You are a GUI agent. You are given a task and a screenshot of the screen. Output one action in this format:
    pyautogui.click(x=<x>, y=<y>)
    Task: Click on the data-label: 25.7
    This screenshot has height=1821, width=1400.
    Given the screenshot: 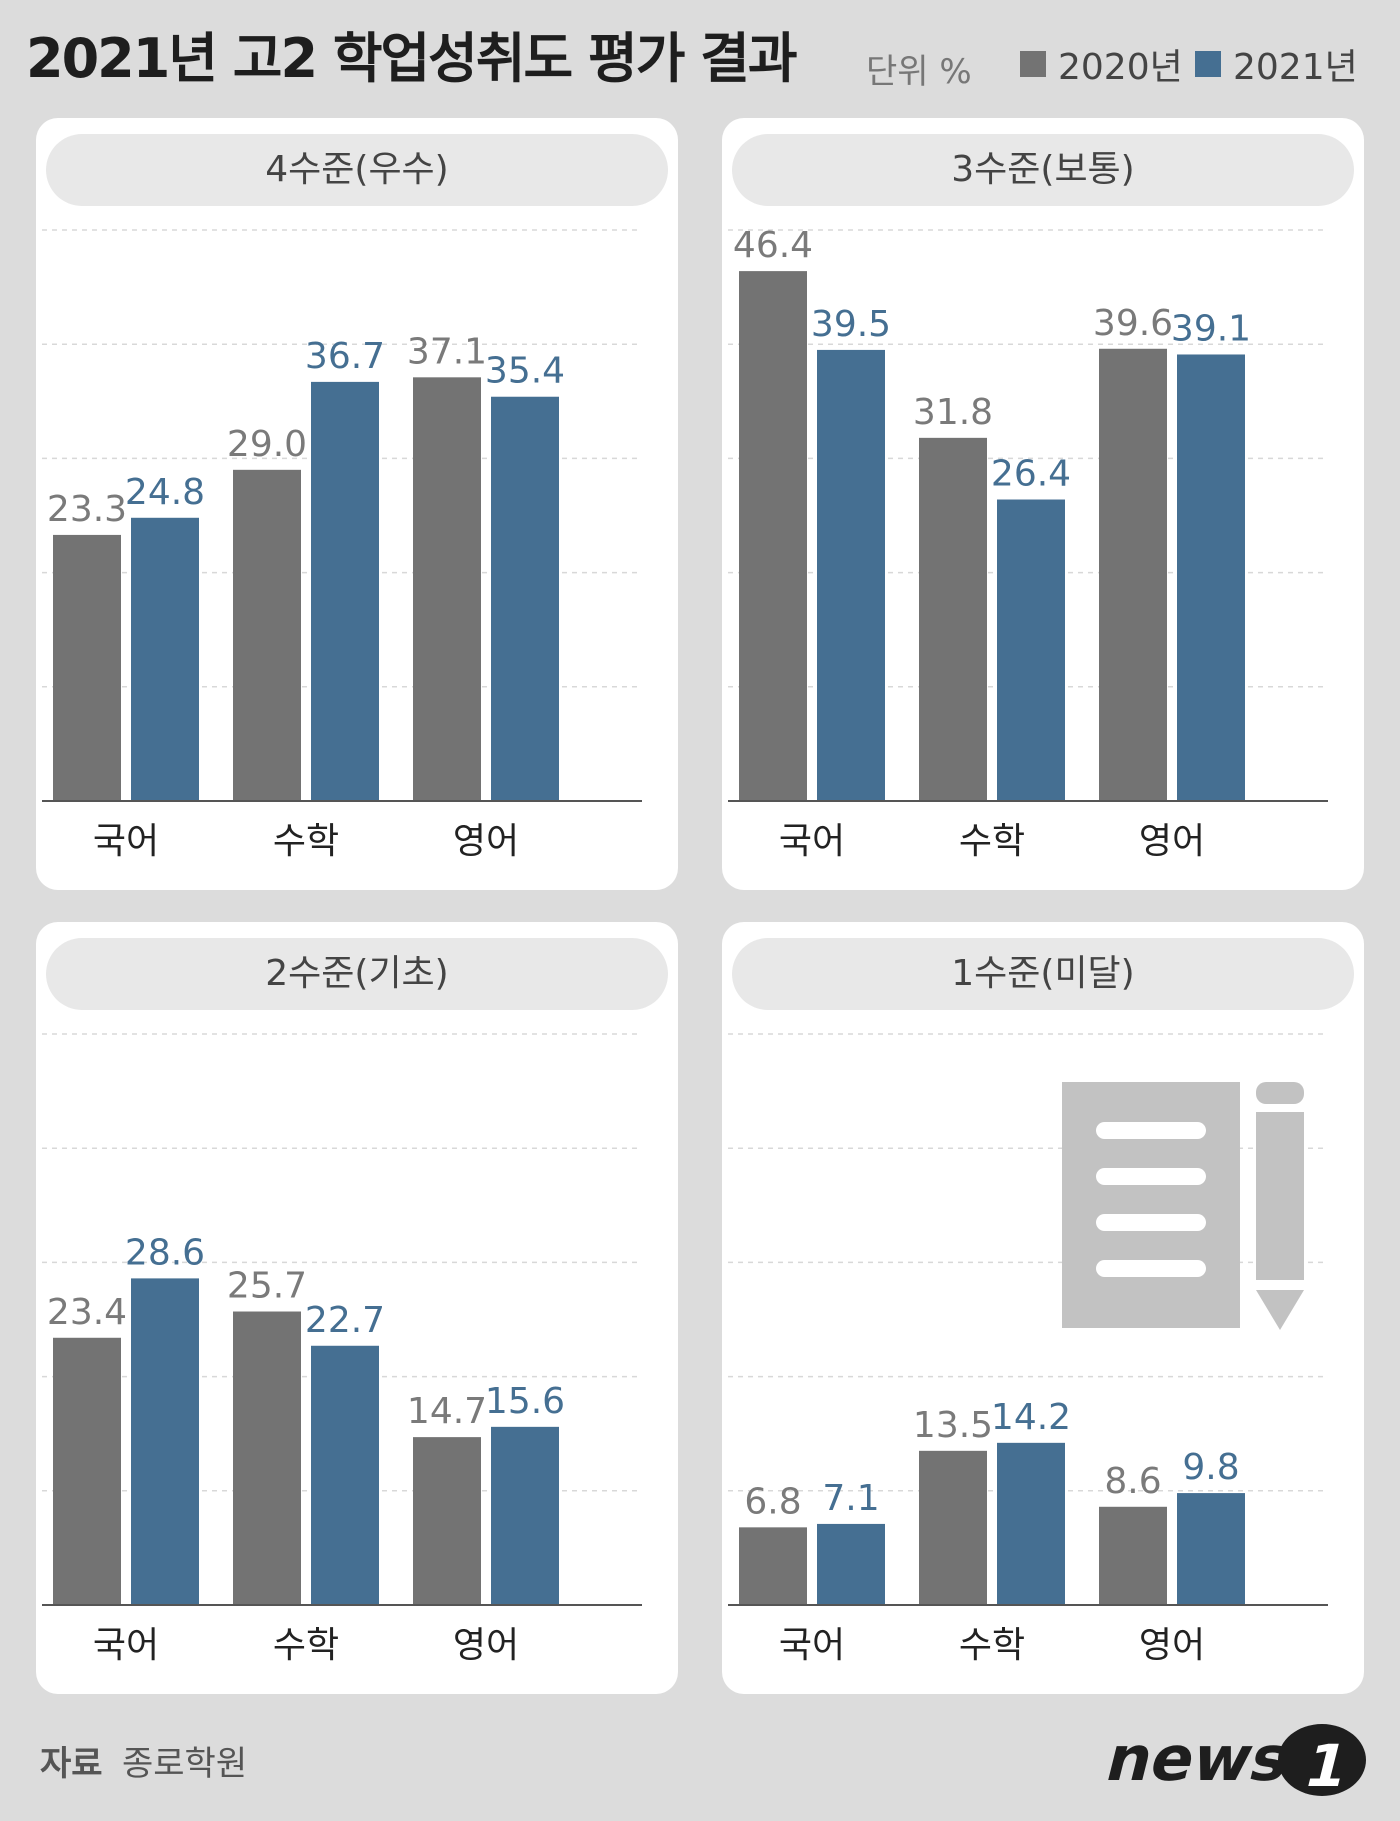 What is the action you would take?
    pyautogui.click(x=267, y=1286)
    